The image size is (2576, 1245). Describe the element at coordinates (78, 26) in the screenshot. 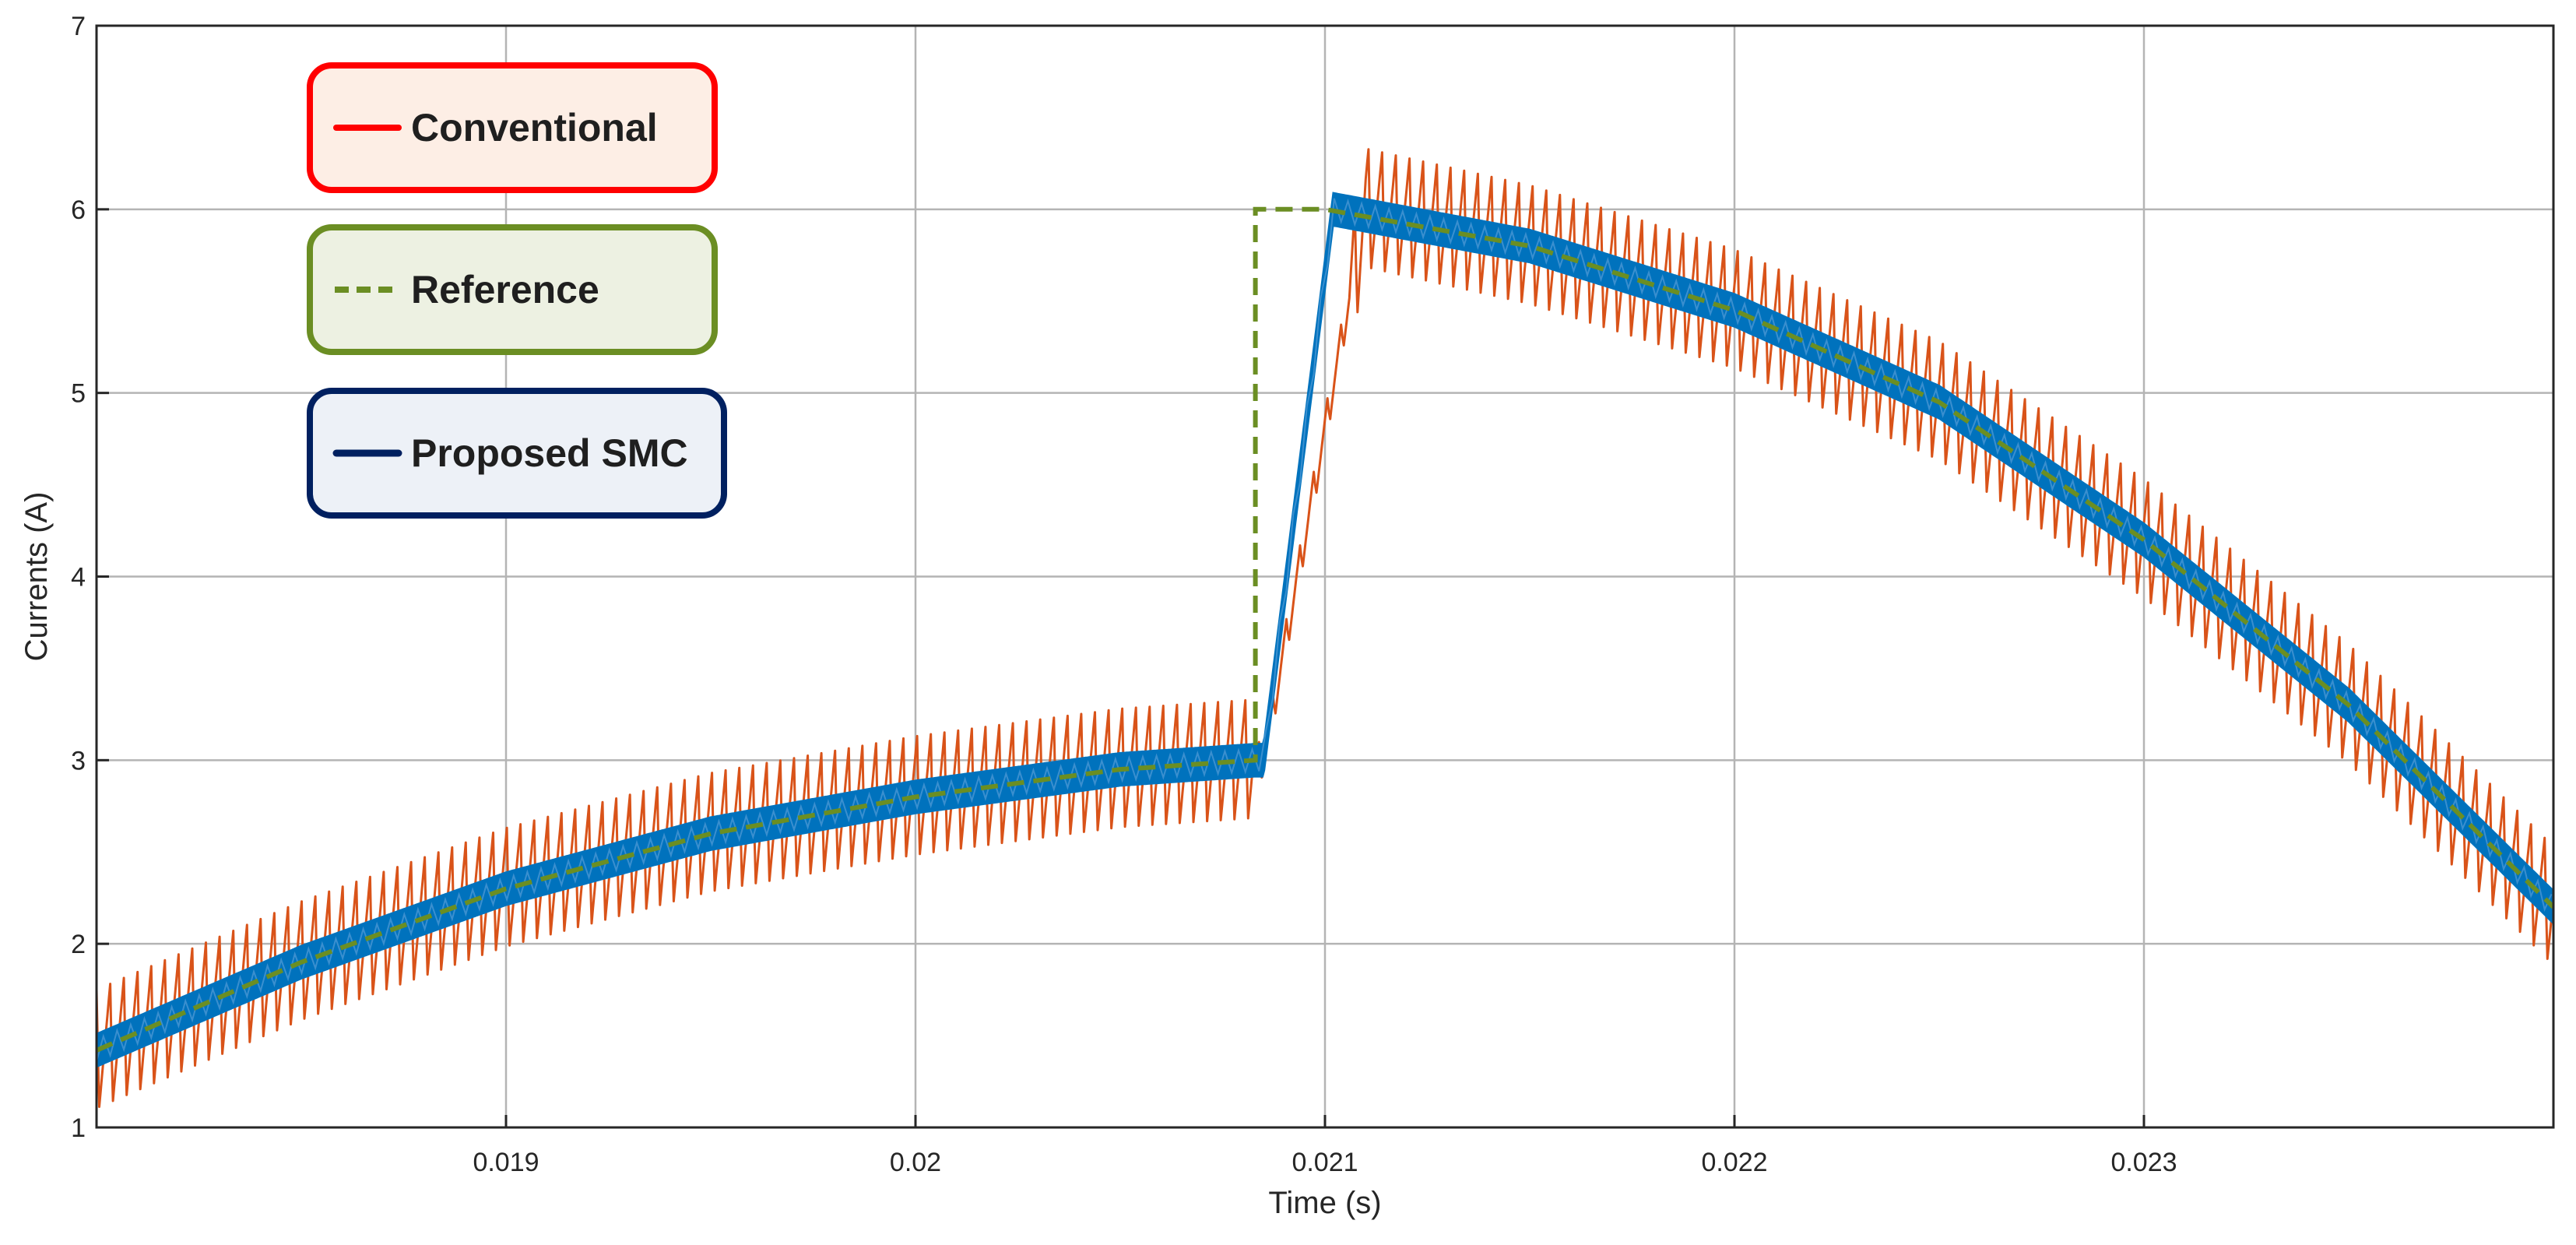

I see `y-tick-label: 7` at that location.